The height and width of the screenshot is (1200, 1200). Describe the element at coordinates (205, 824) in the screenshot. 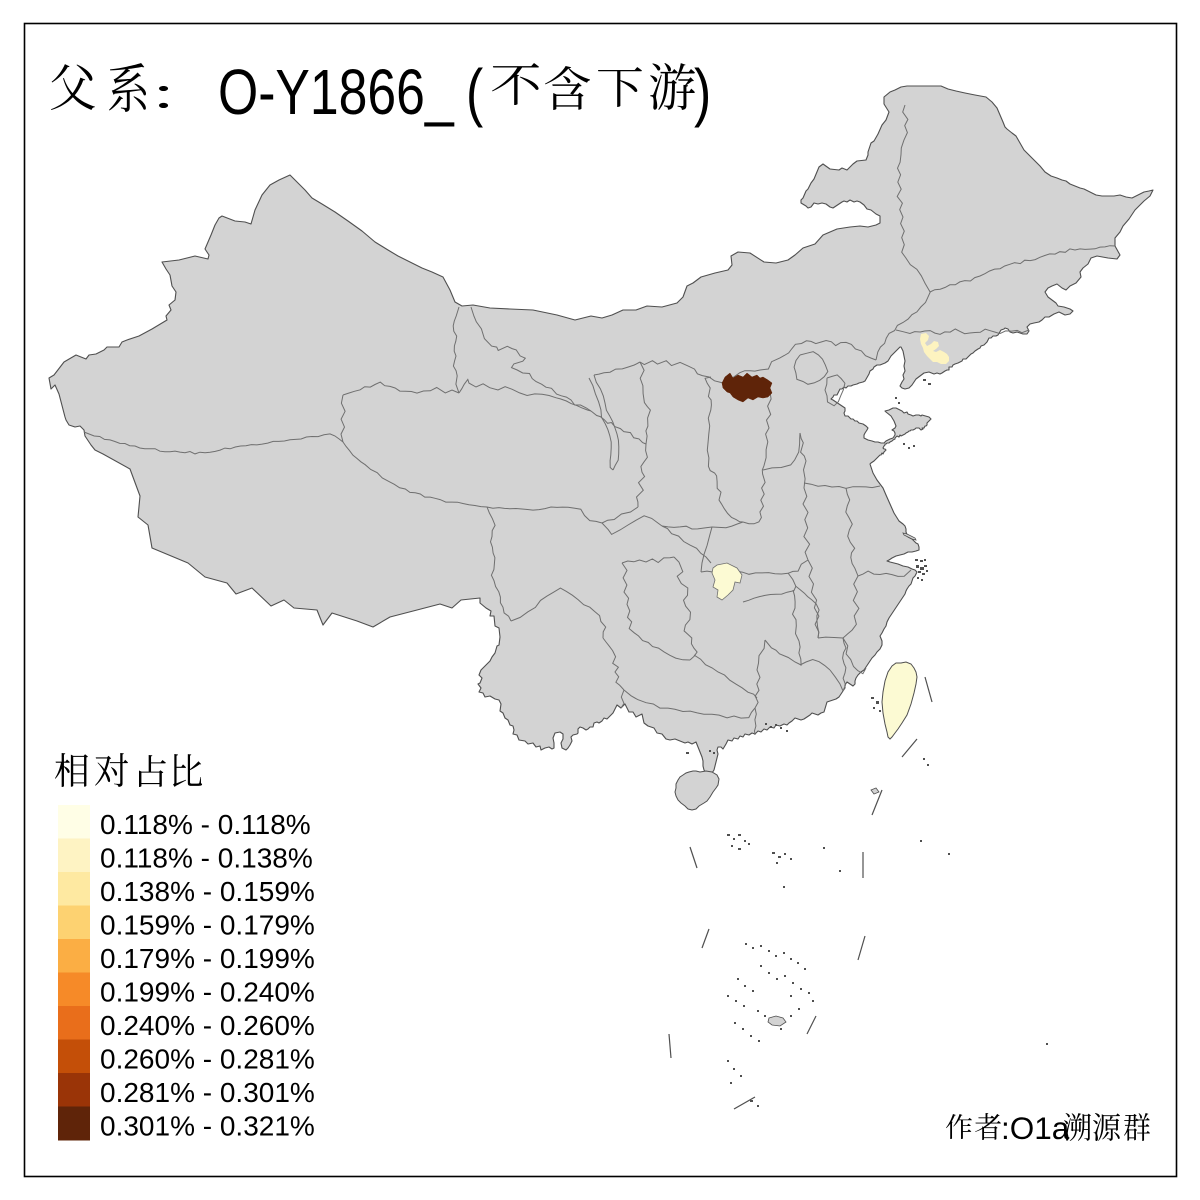

I see `svg-text: 0.118% - 0.118%` at that location.